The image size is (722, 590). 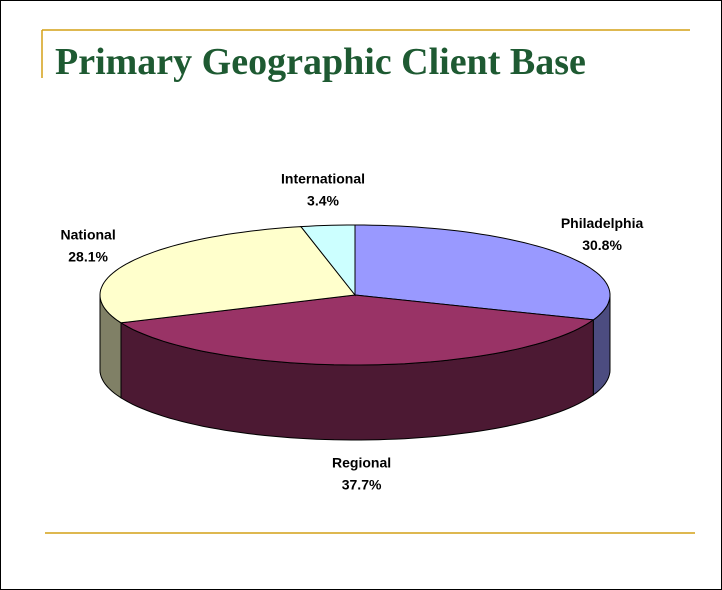 I want to click on slice-label: International, so click(x=323, y=178).